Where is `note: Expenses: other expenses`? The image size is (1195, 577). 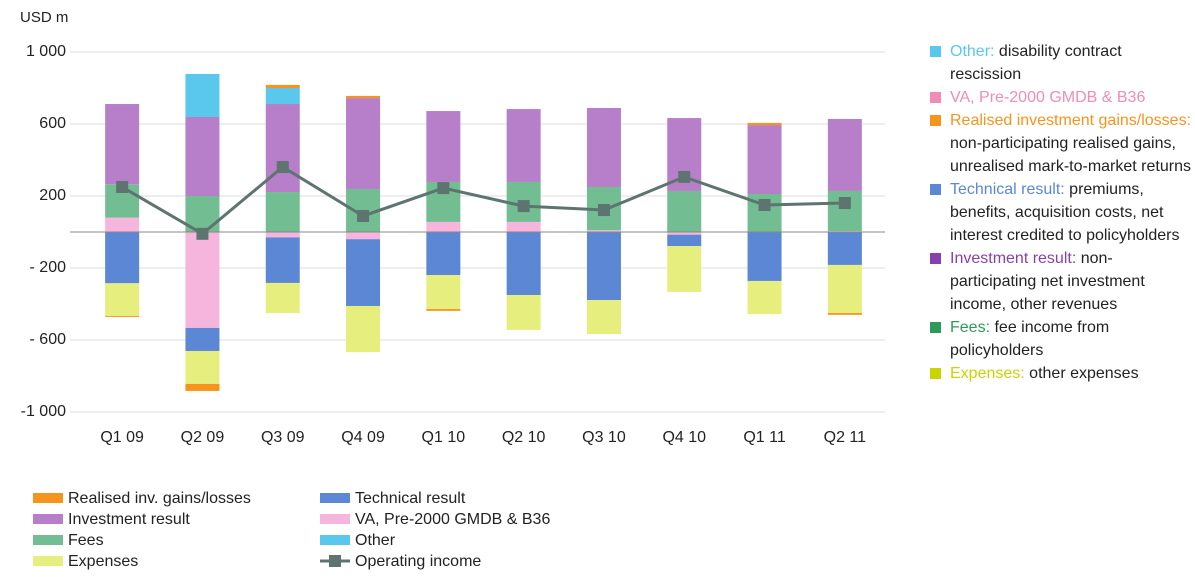
note: Expenses: other expenses is located at coordinates (1061, 373).